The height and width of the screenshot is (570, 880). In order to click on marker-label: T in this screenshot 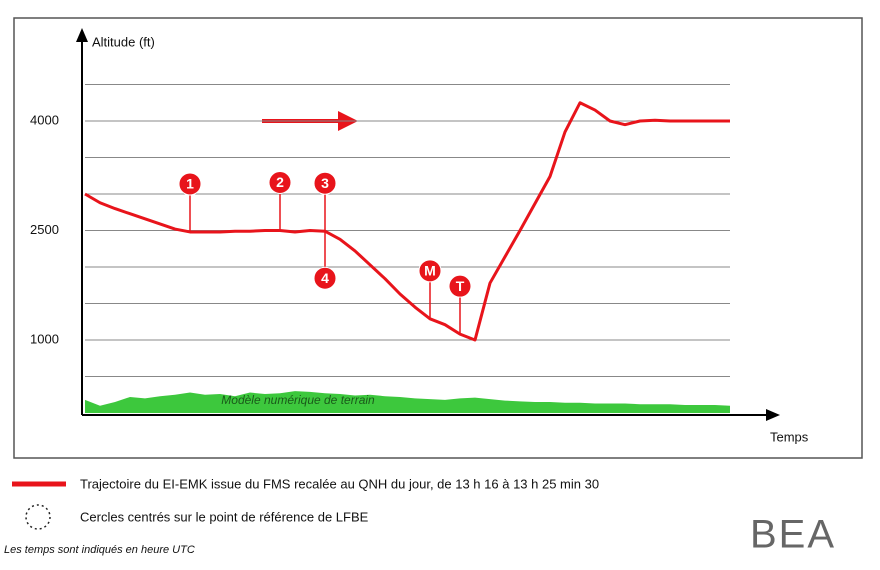, I will do `click(460, 286)`.